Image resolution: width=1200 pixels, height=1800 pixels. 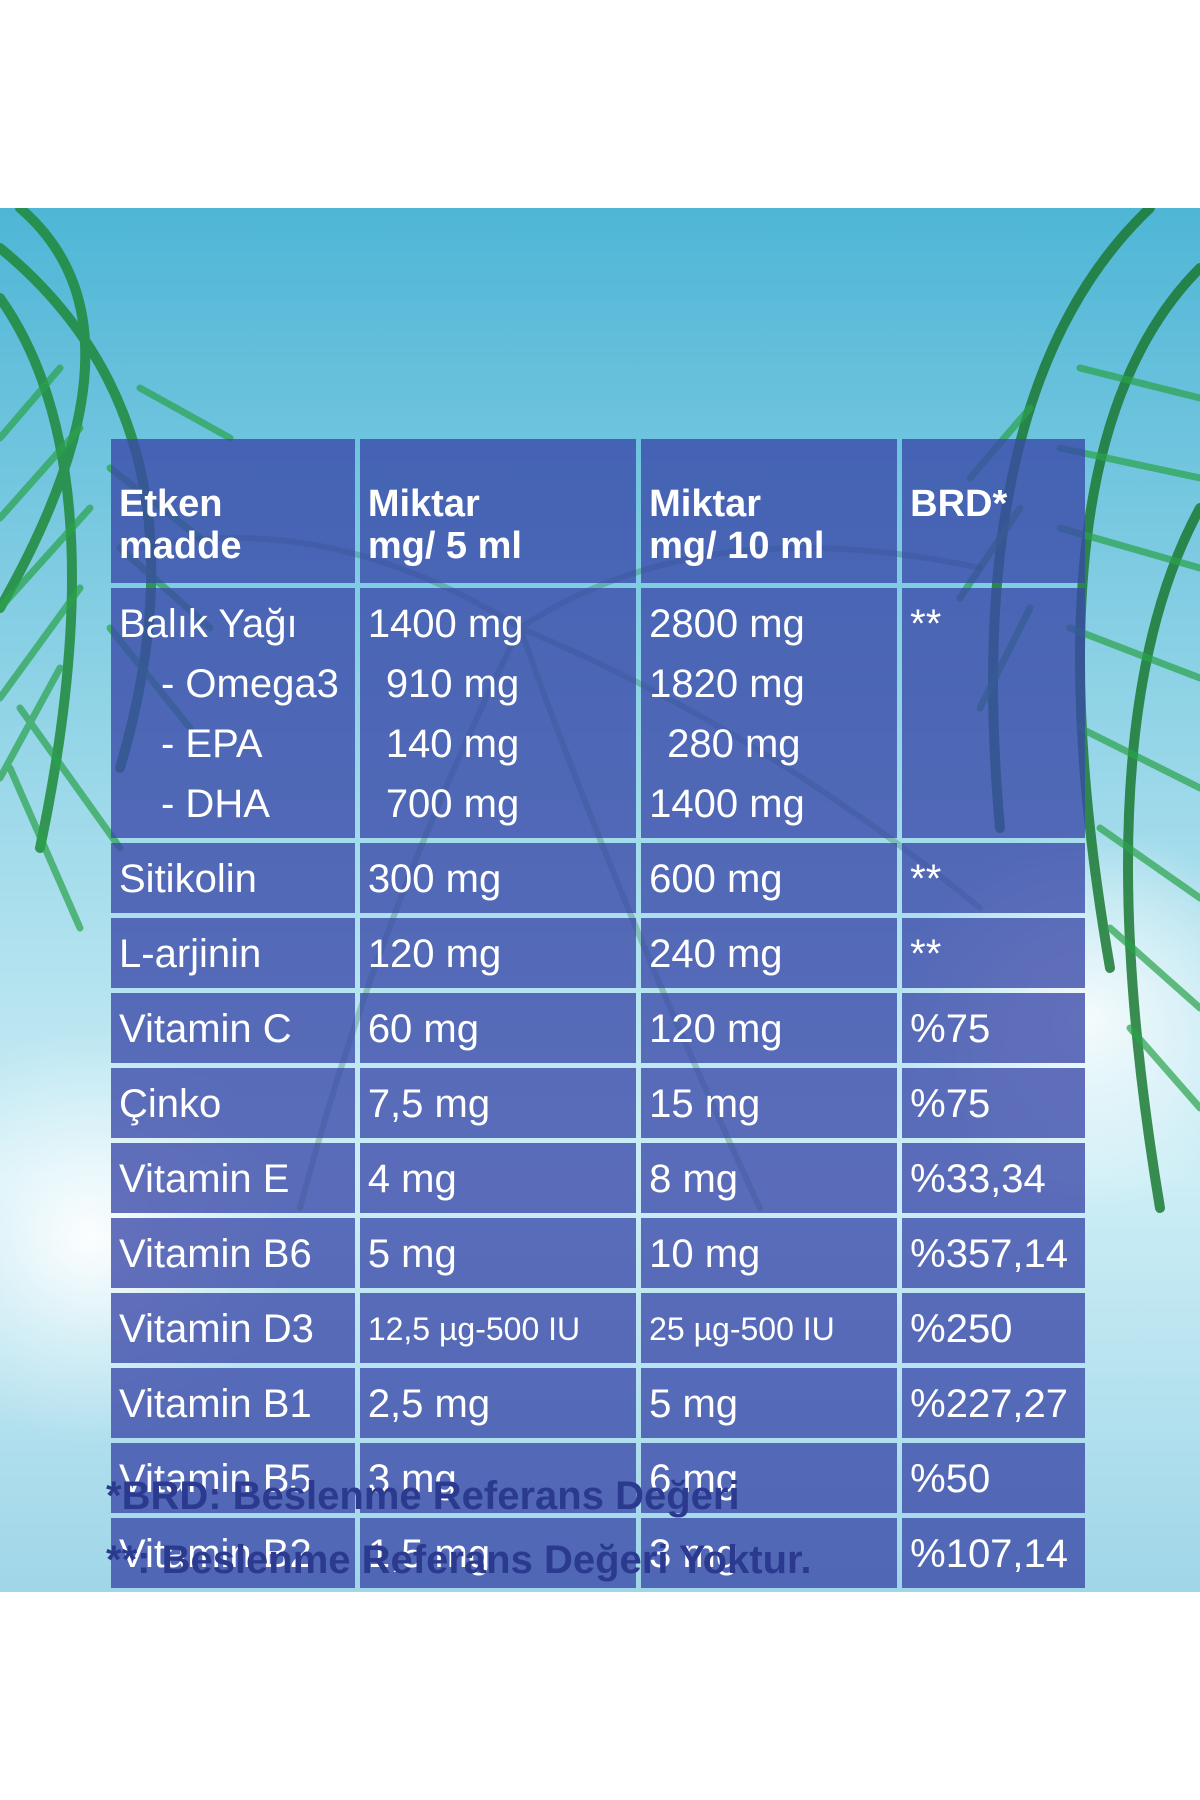 What do you see at coordinates (498, 511) in the screenshot?
I see `header-per-5ml: Miktar mg/ 5 ml` at bounding box center [498, 511].